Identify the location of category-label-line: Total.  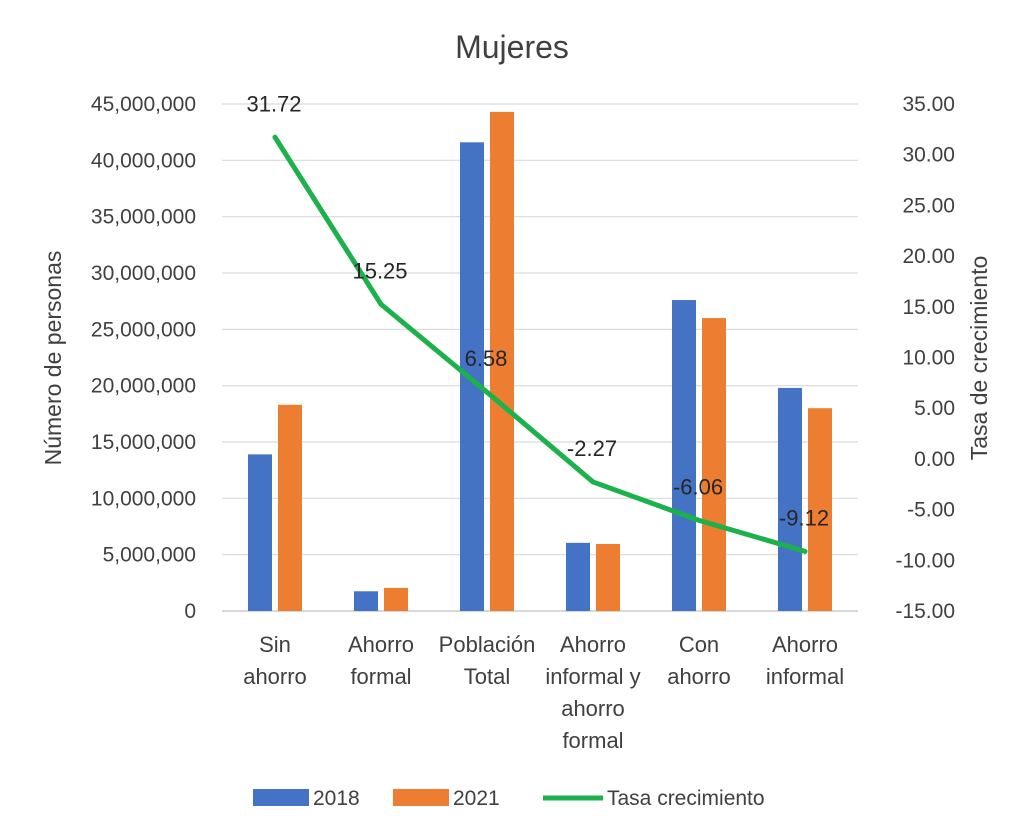
(487, 676).